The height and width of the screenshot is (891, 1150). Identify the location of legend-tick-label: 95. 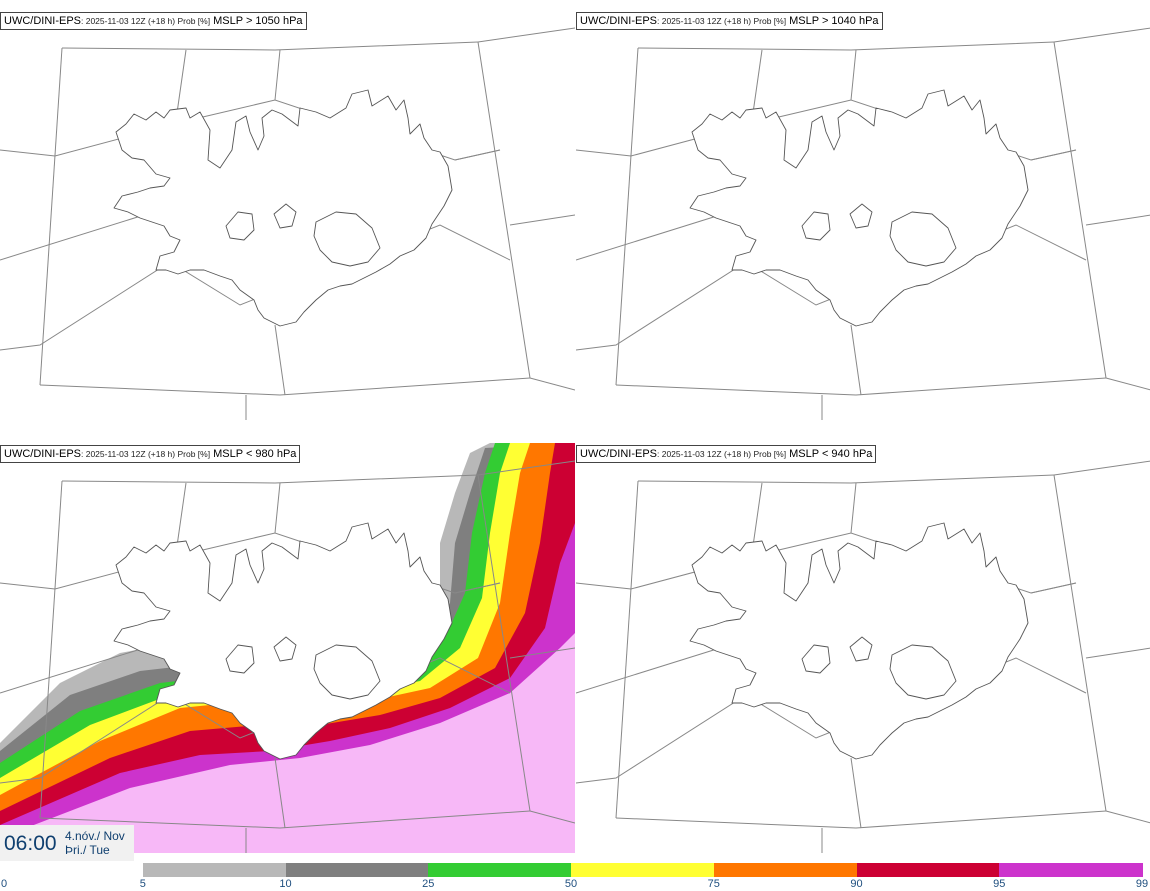
(999, 884).